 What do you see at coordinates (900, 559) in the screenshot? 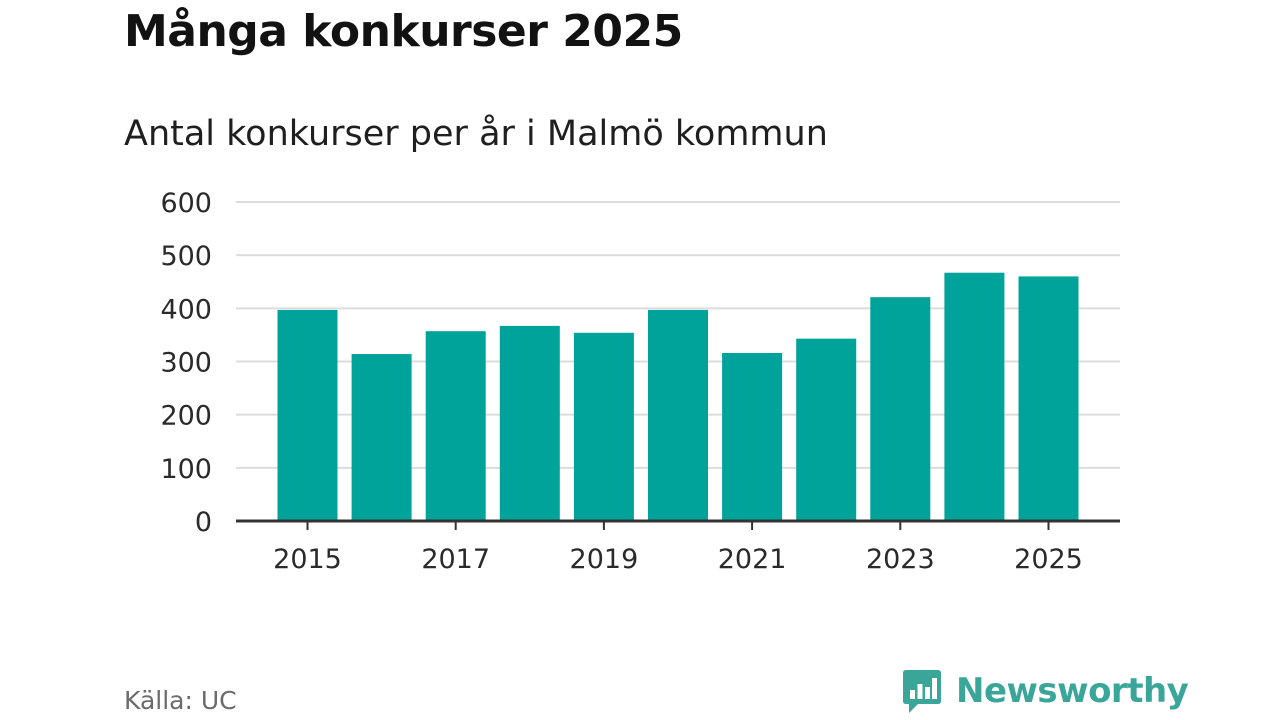
I see `x-tick-label: 2023` at bounding box center [900, 559].